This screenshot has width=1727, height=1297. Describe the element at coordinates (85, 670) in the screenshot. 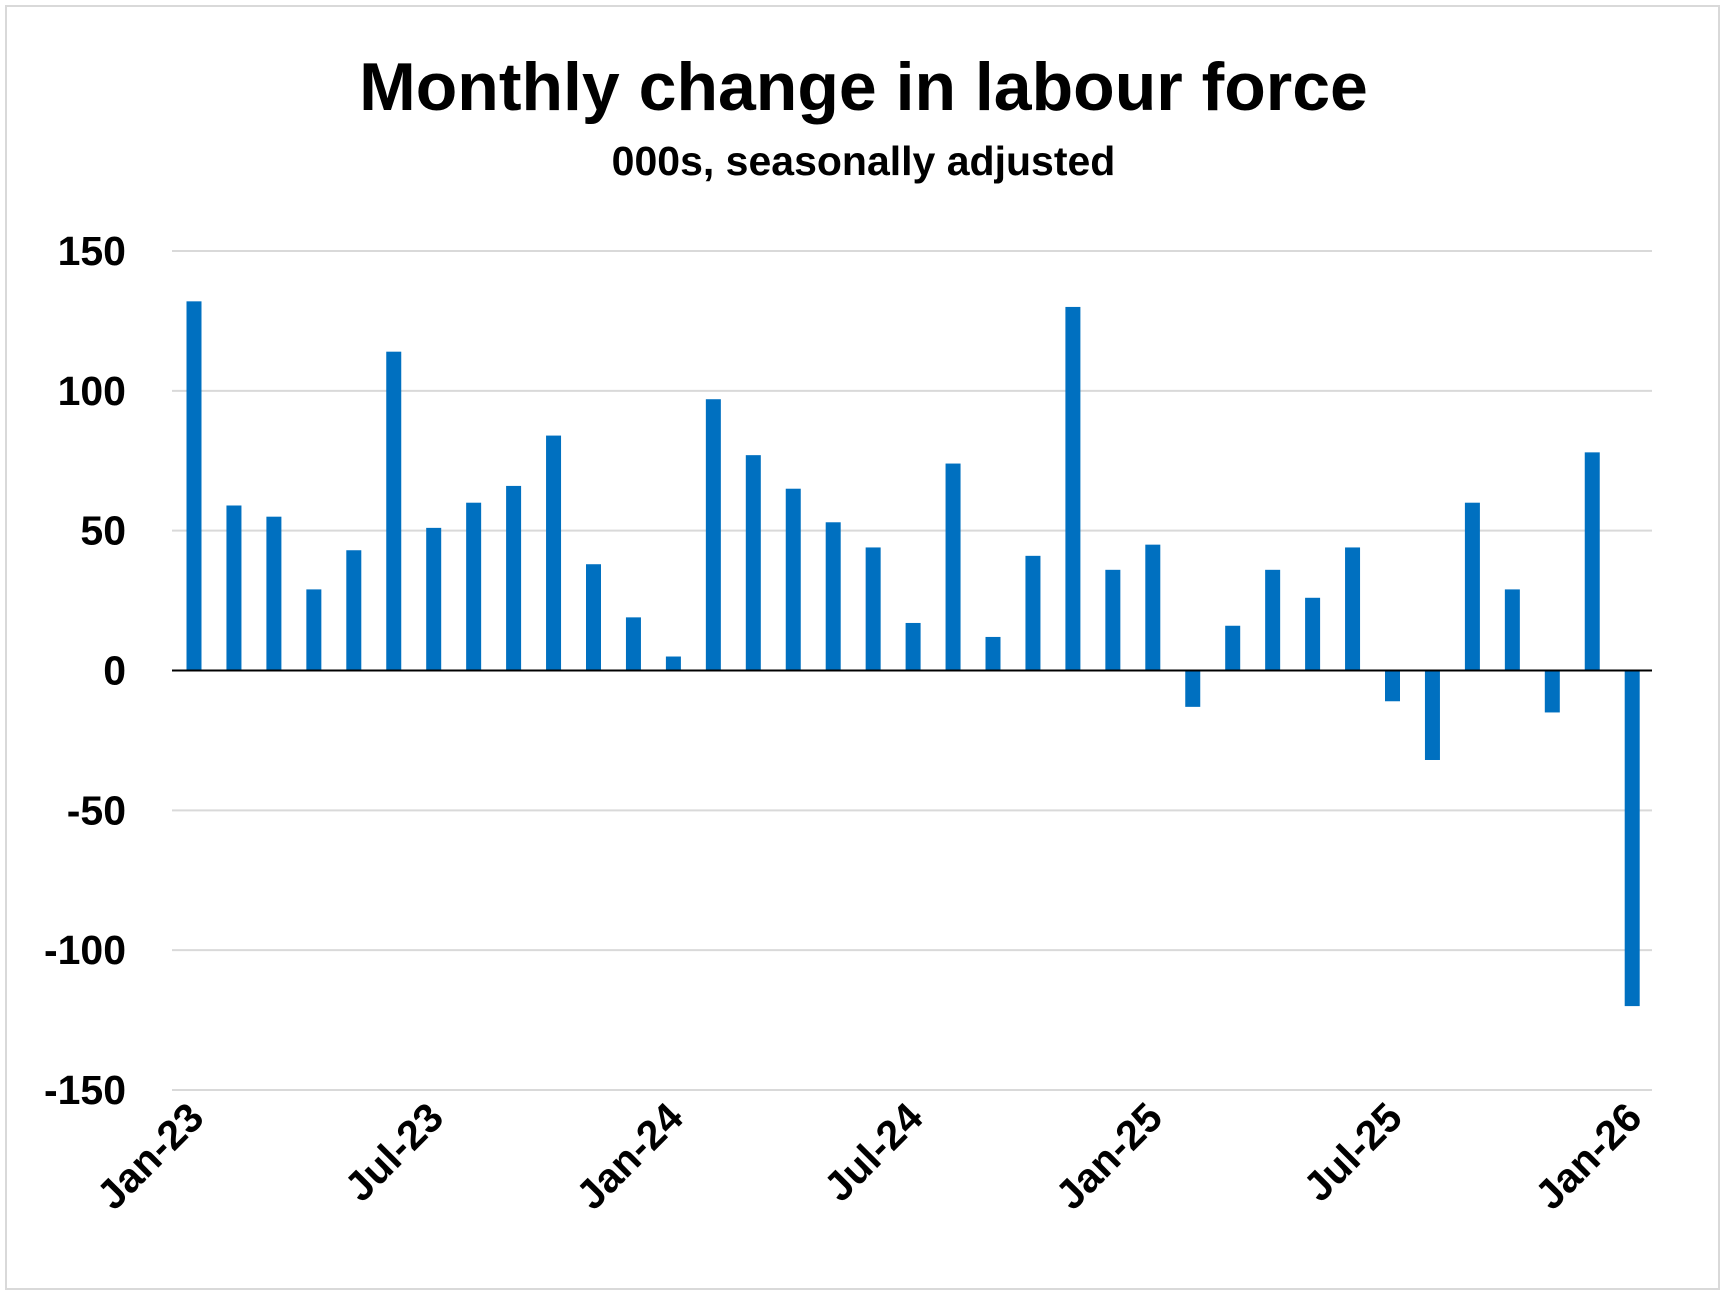

I see `y-axis-ticks: 150 100 50 0 -50 -100 -150` at that location.